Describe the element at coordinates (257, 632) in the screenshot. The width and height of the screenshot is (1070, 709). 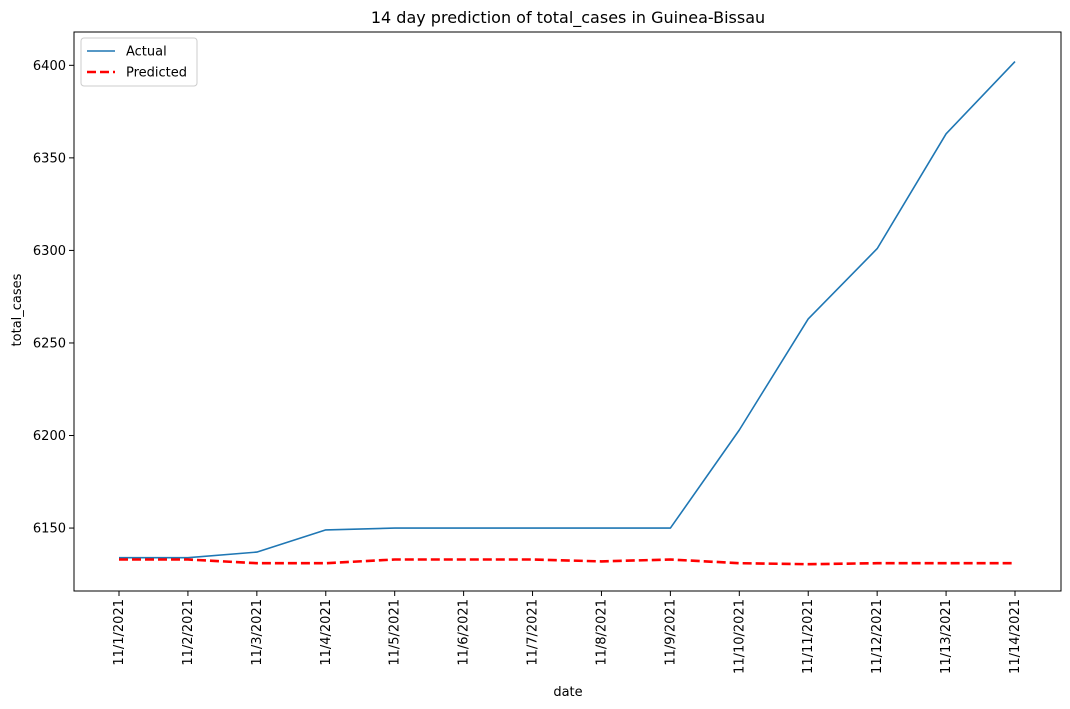
I see `x-tick-label: 11/3/2021` at that location.